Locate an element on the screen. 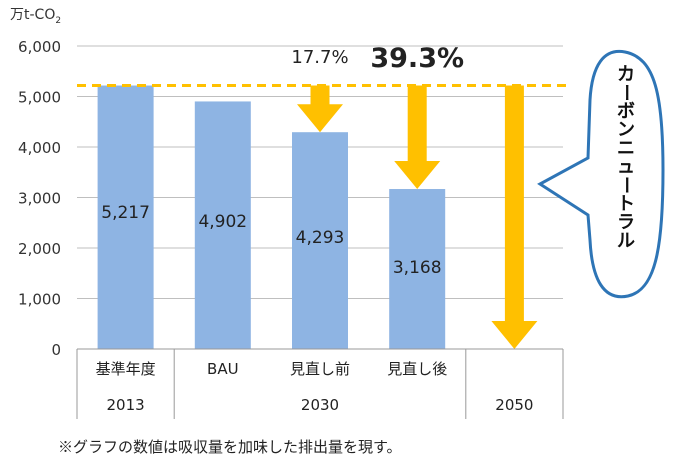 Image resolution: width=676 pixels, height=464 pixels. callout-char: ン is located at coordinates (626, 130).